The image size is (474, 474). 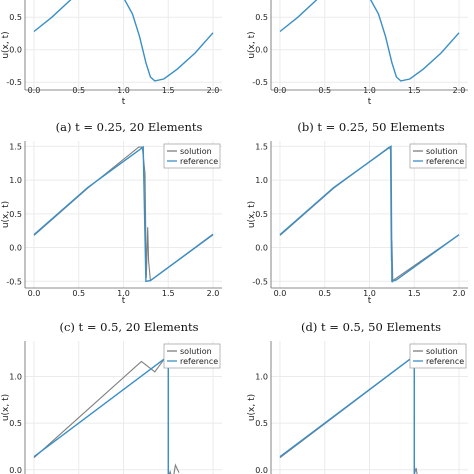 What do you see at coordinates (371, 327) in the screenshot?
I see `caption-d: (d) t = 0.5, 50 Elements` at bounding box center [371, 327].